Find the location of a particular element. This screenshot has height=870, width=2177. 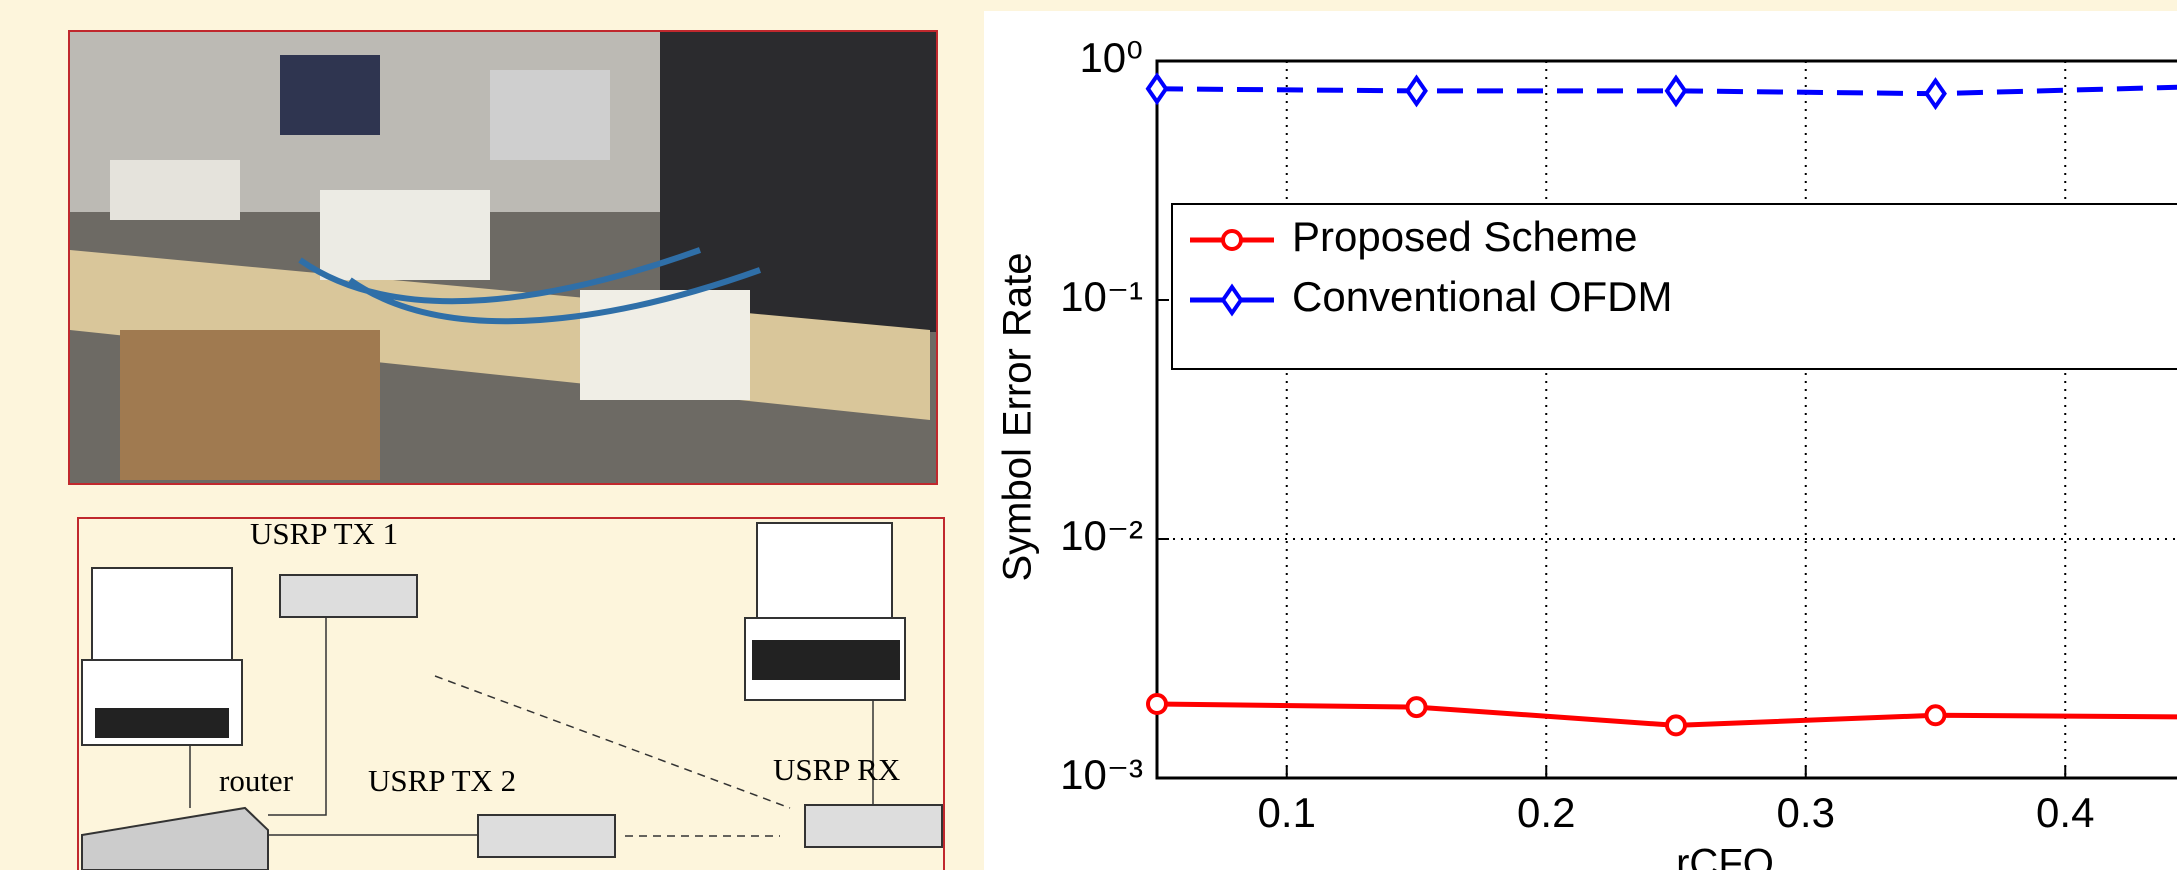

y-tick-label: 10⁰ is located at coordinates (1111, 57).